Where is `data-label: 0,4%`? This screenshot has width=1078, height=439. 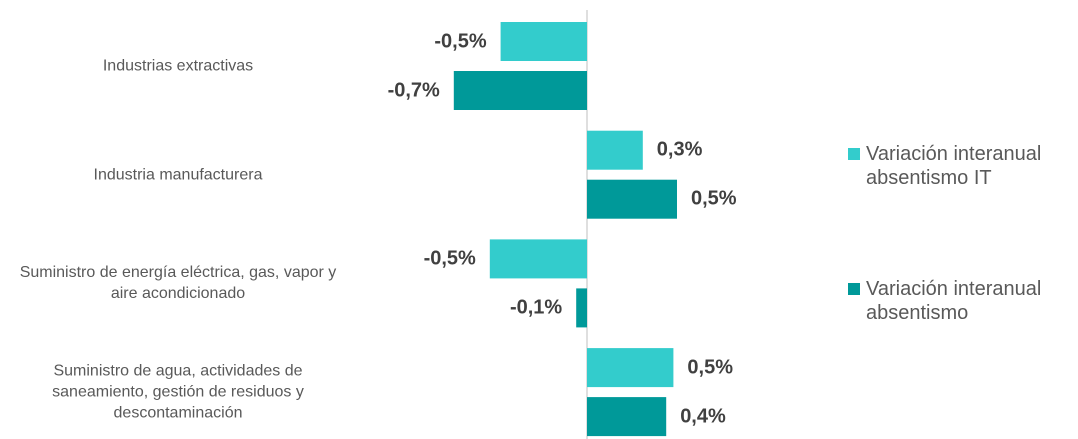 data-label: 0,4% is located at coordinates (703, 416).